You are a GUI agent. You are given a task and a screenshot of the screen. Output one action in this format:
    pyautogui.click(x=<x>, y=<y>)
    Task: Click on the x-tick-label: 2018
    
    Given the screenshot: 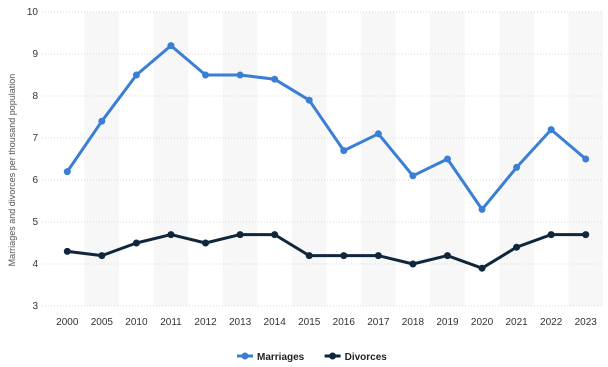 What is the action you would take?
    pyautogui.click(x=413, y=322)
    